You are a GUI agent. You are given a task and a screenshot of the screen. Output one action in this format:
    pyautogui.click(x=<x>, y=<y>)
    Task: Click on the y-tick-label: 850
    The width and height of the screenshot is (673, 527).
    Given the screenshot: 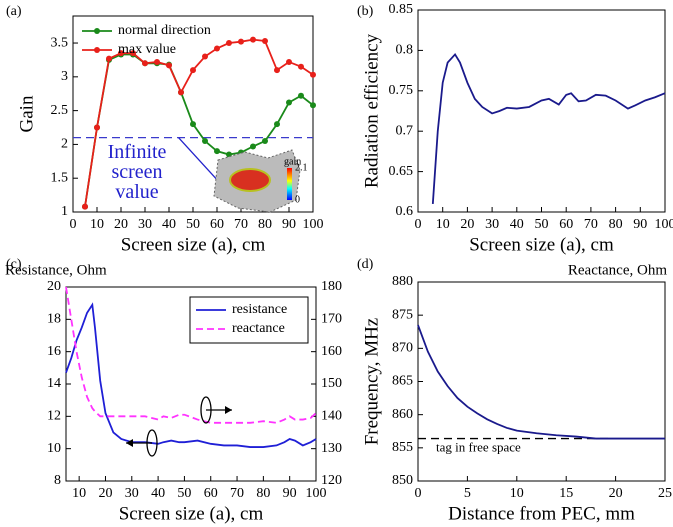 What is the action you would take?
    pyautogui.click(x=402, y=480)
    